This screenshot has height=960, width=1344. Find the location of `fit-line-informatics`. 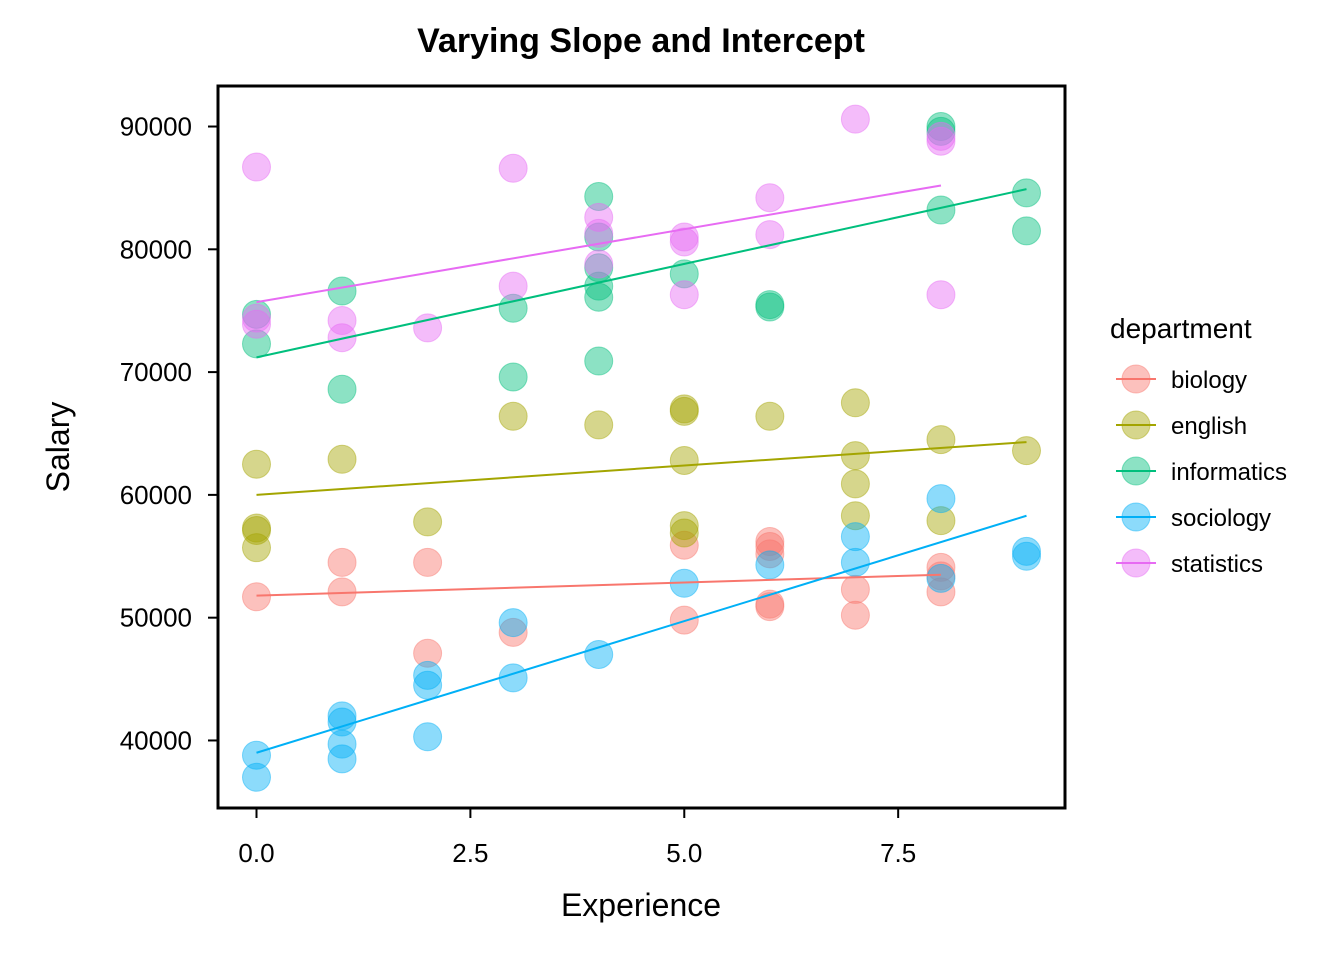

fit-line-informatics is located at coordinates (641, 273).